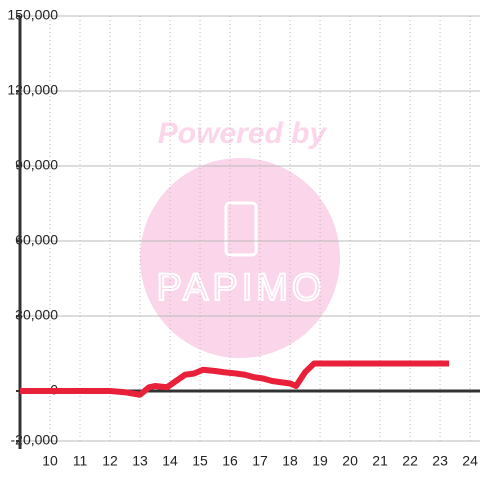 The height and width of the screenshot is (485, 480). Describe the element at coordinates (320, 461) in the screenshot. I see `x-tick-label: 19` at that location.